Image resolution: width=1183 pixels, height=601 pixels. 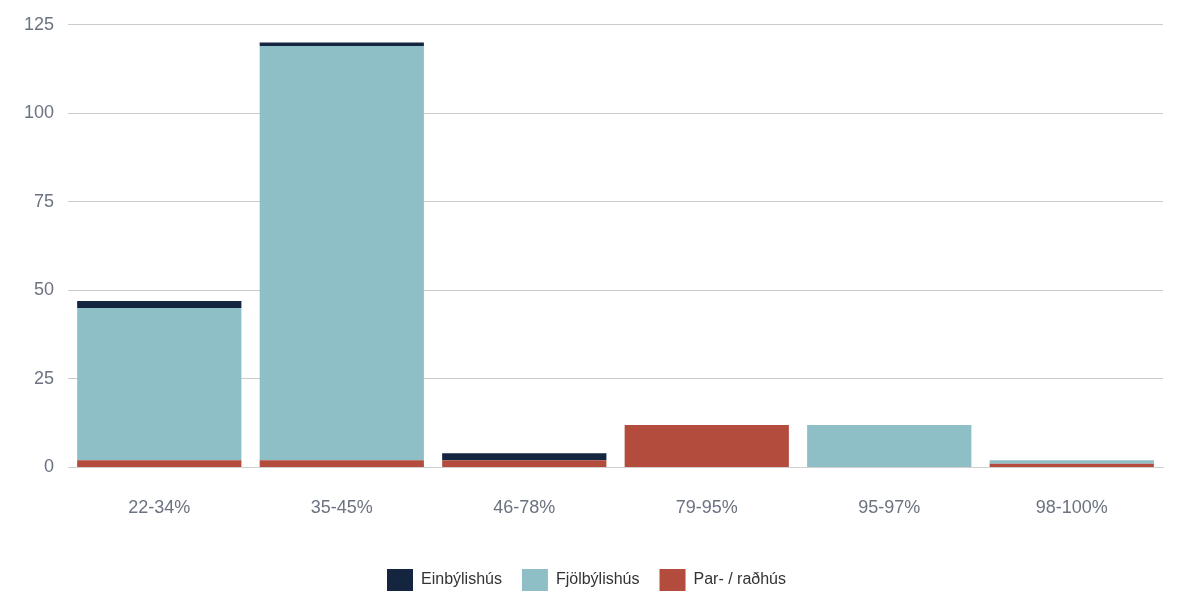 What do you see at coordinates (49, 466) in the screenshot?
I see `y-tick-label: 0` at bounding box center [49, 466].